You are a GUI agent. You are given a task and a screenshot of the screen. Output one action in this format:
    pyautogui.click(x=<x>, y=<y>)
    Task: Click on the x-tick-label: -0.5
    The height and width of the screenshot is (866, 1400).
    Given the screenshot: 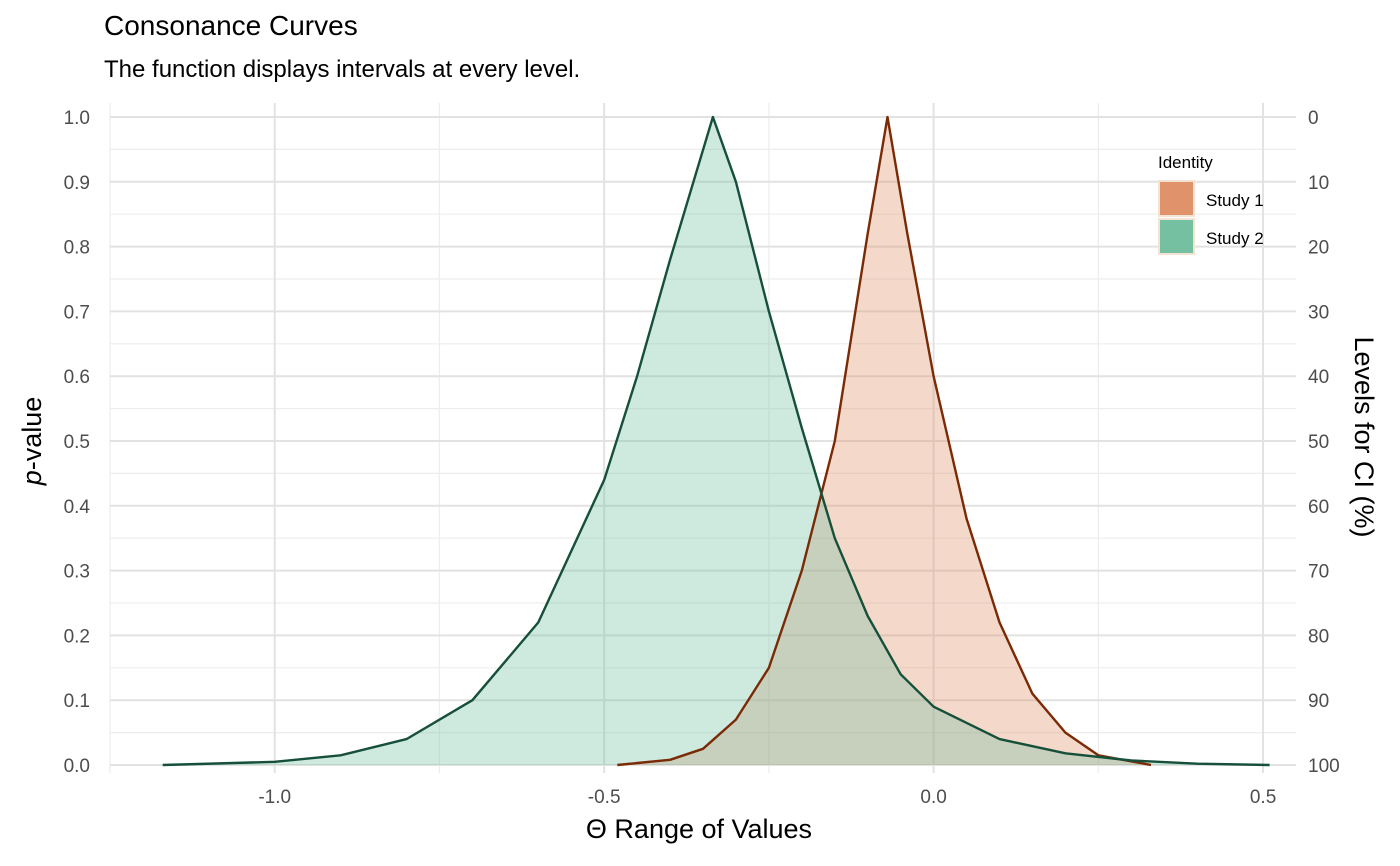 What is the action you would take?
    pyautogui.click(x=604, y=797)
    